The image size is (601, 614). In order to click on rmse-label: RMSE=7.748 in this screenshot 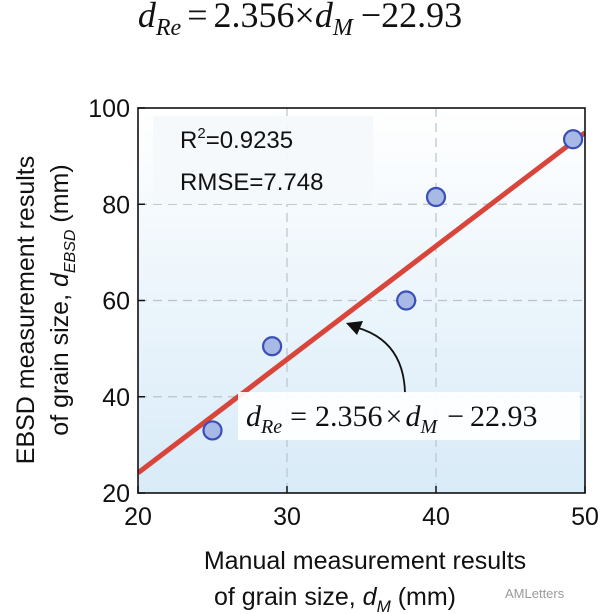, I will do `click(251, 182)`.